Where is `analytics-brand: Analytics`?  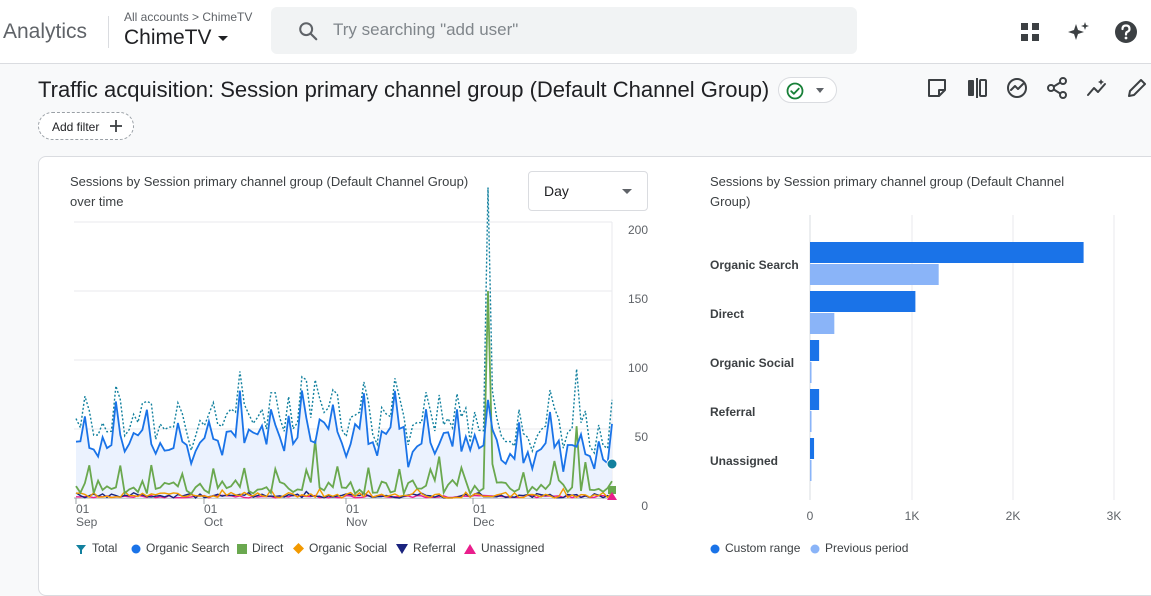
analytics-brand: Analytics is located at coordinates (45, 31).